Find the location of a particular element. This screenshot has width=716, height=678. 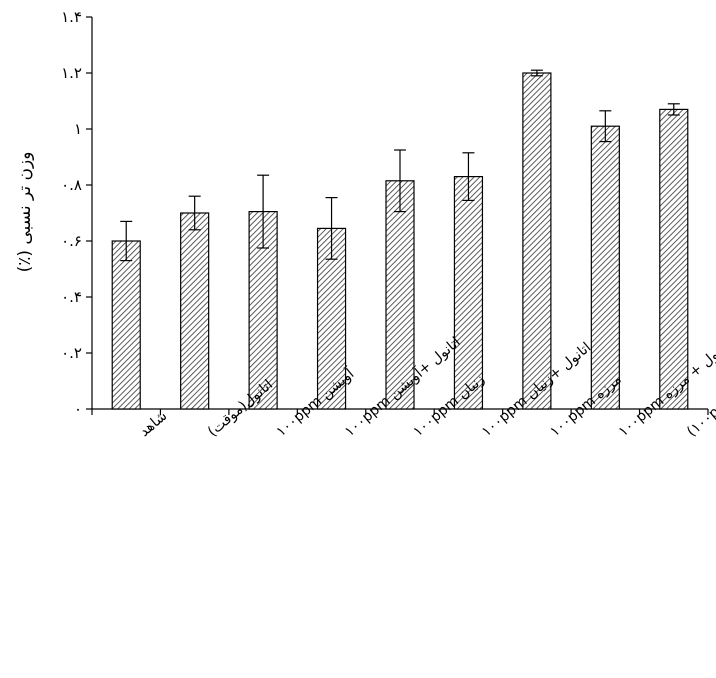

y-tick-label: ۰.۶ is located at coordinates (71, 241).